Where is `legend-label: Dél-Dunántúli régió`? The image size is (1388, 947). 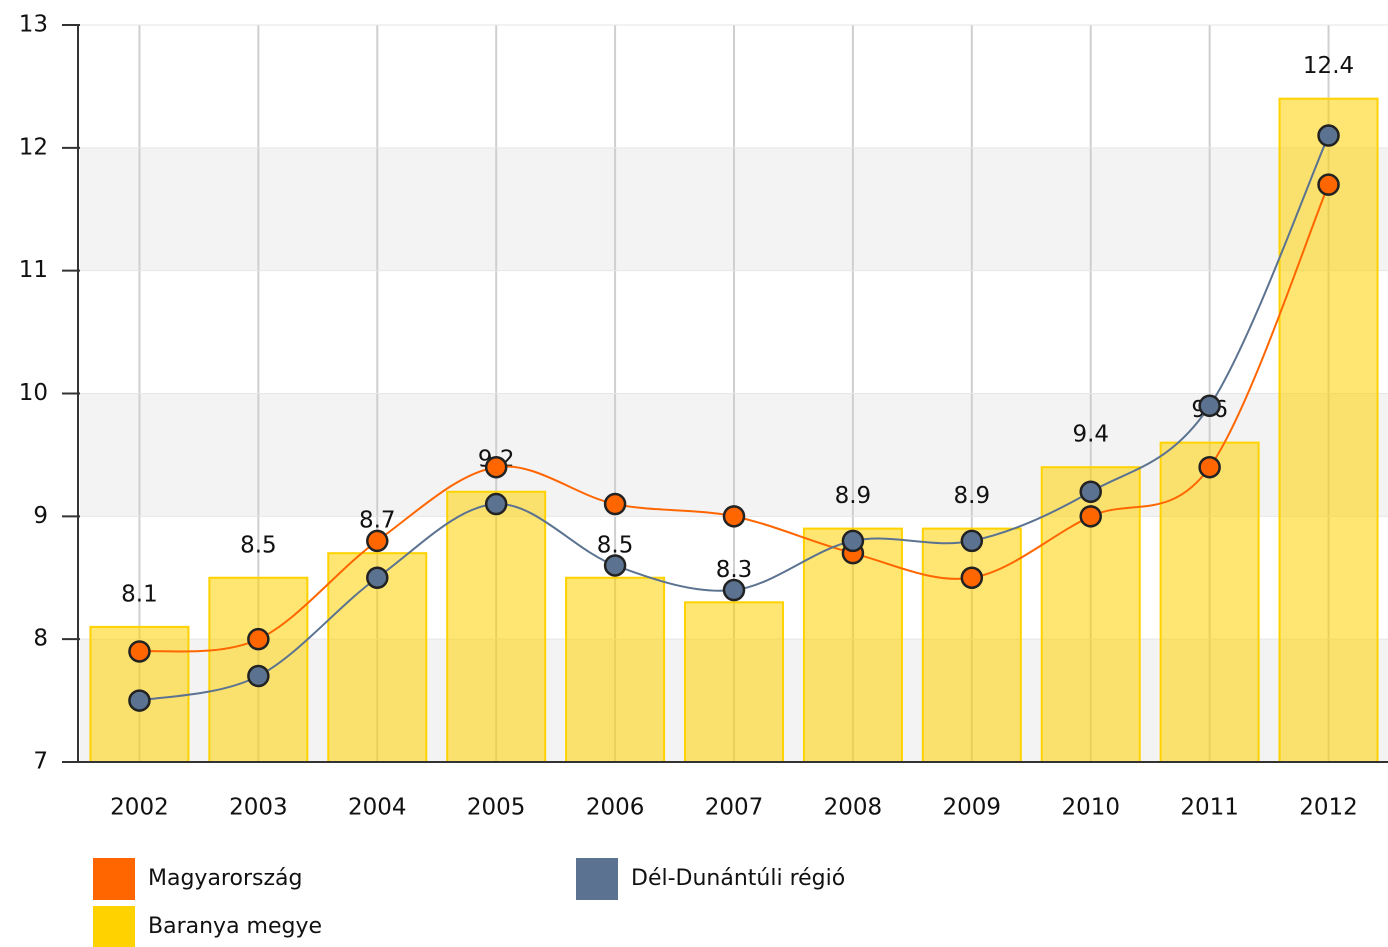 legend-label: Dél-Dunántúli régió is located at coordinates (738, 878).